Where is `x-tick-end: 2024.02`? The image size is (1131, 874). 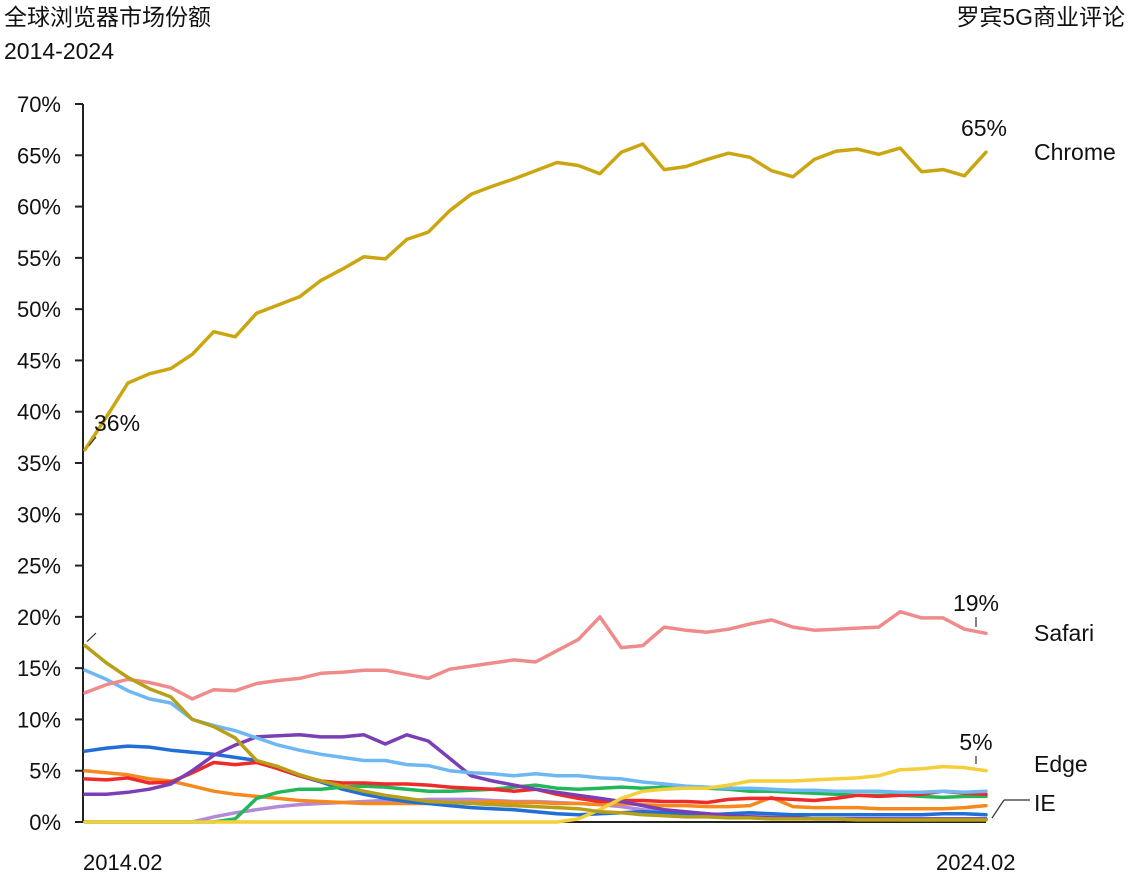
x-tick-end: 2024.02 is located at coordinates (976, 862).